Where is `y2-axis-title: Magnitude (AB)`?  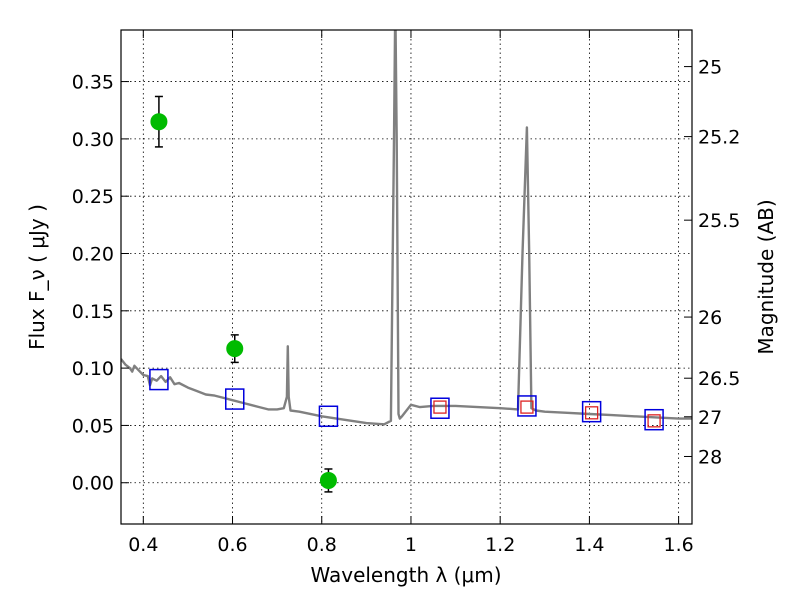 y2-axis-title: Magnitude (AB) is located at coordinates (766, 276).